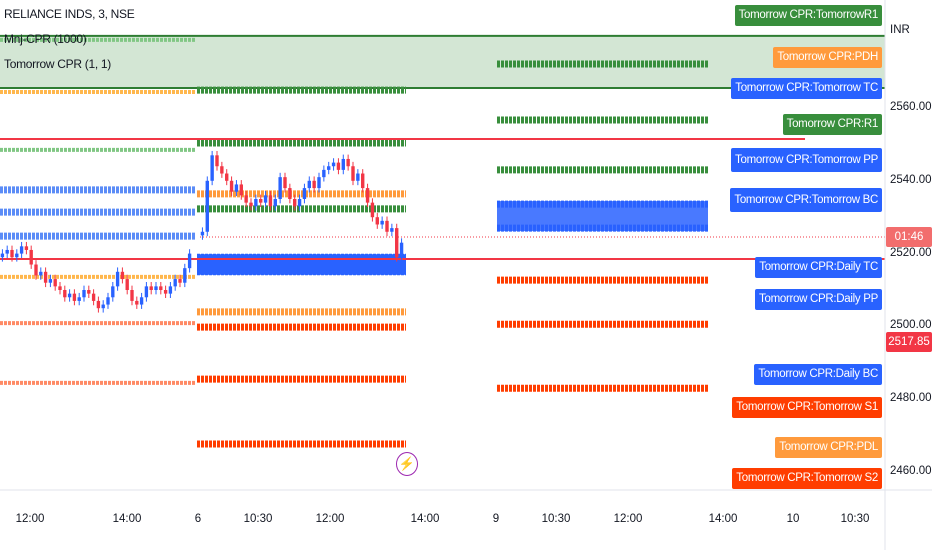 The width and height of the screenshot is (932, 550). What do you see at coordinates (911, 252) in the screenshot?
I see `price-tick: 2520.00` at bounding box center [911, 252].